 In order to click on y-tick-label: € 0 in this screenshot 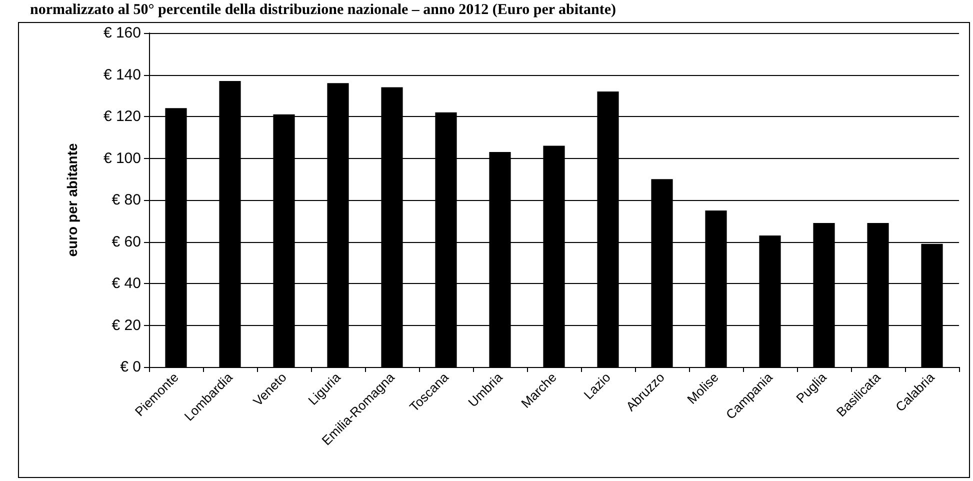, I will do `click(130, 367)`.